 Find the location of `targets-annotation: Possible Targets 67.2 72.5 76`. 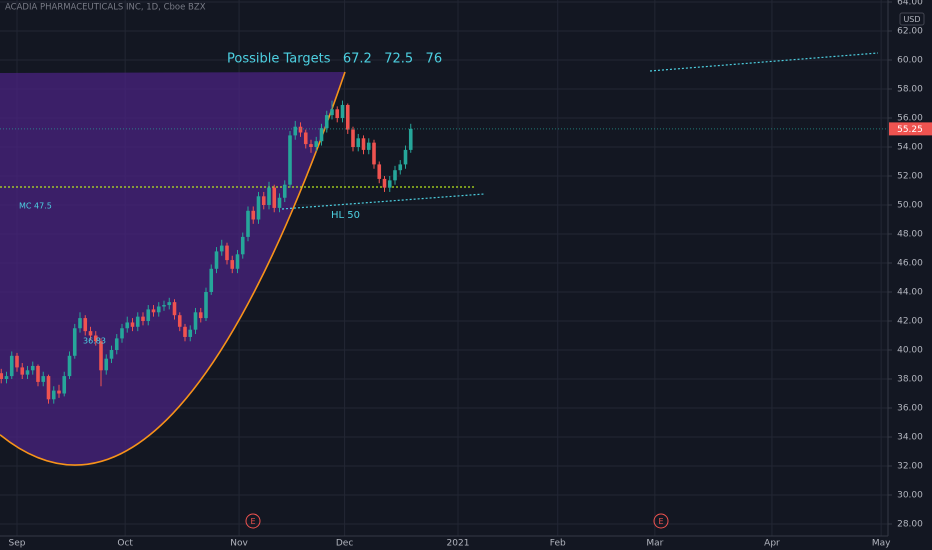

targets-annotation: Possible Targets 67.2 72.5 76 is located at coordinates (334, 59).